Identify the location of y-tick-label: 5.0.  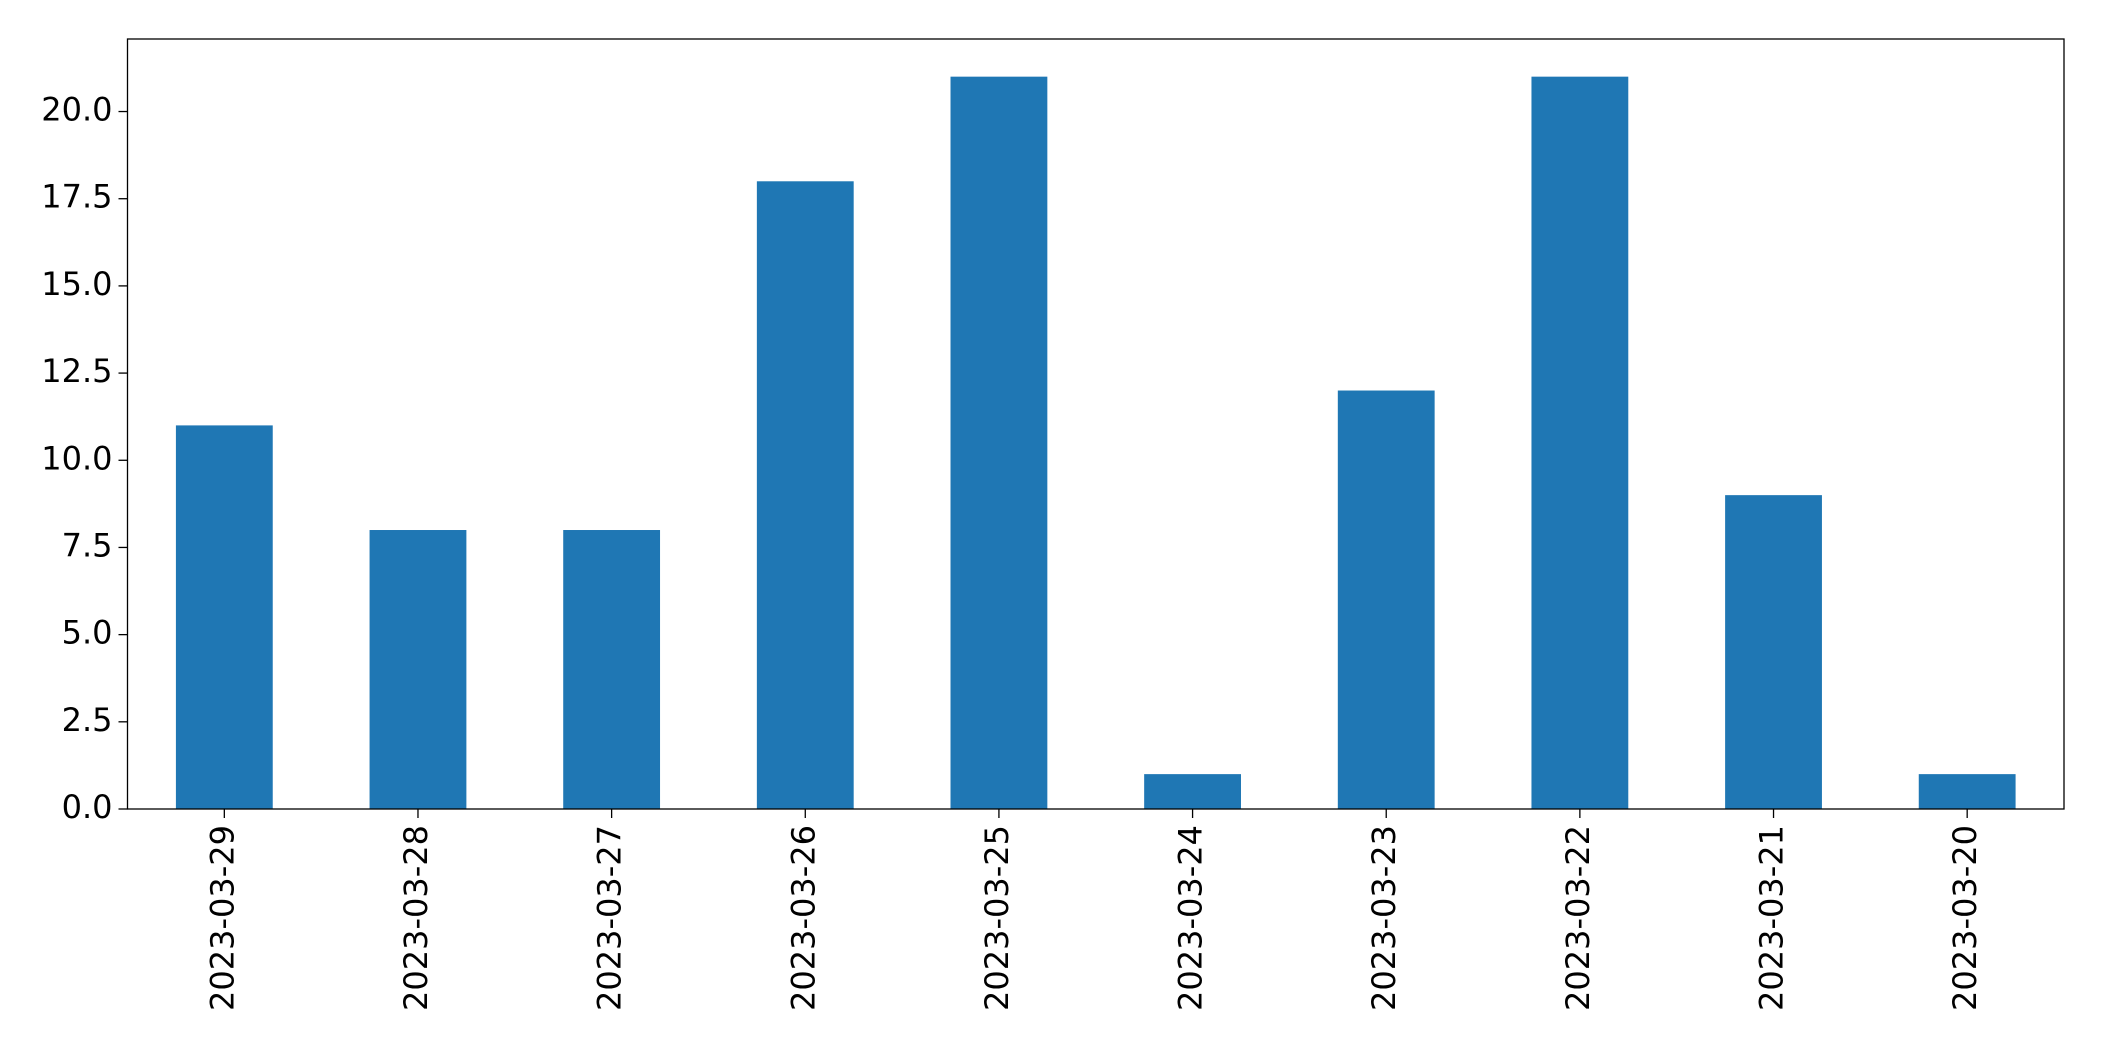
(87, 633).